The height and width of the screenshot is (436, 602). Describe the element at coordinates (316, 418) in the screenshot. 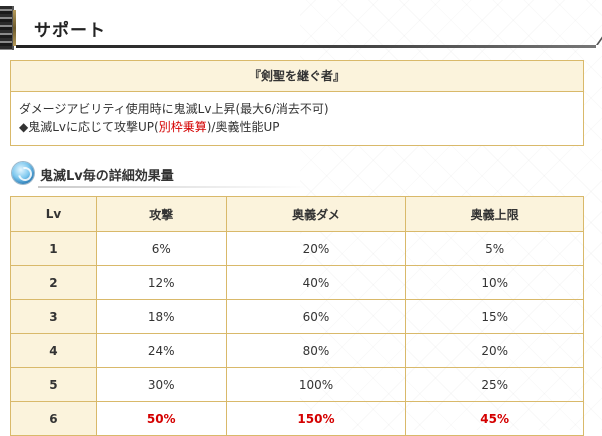

I see `cell-ougi-damage: 150%` at that location.